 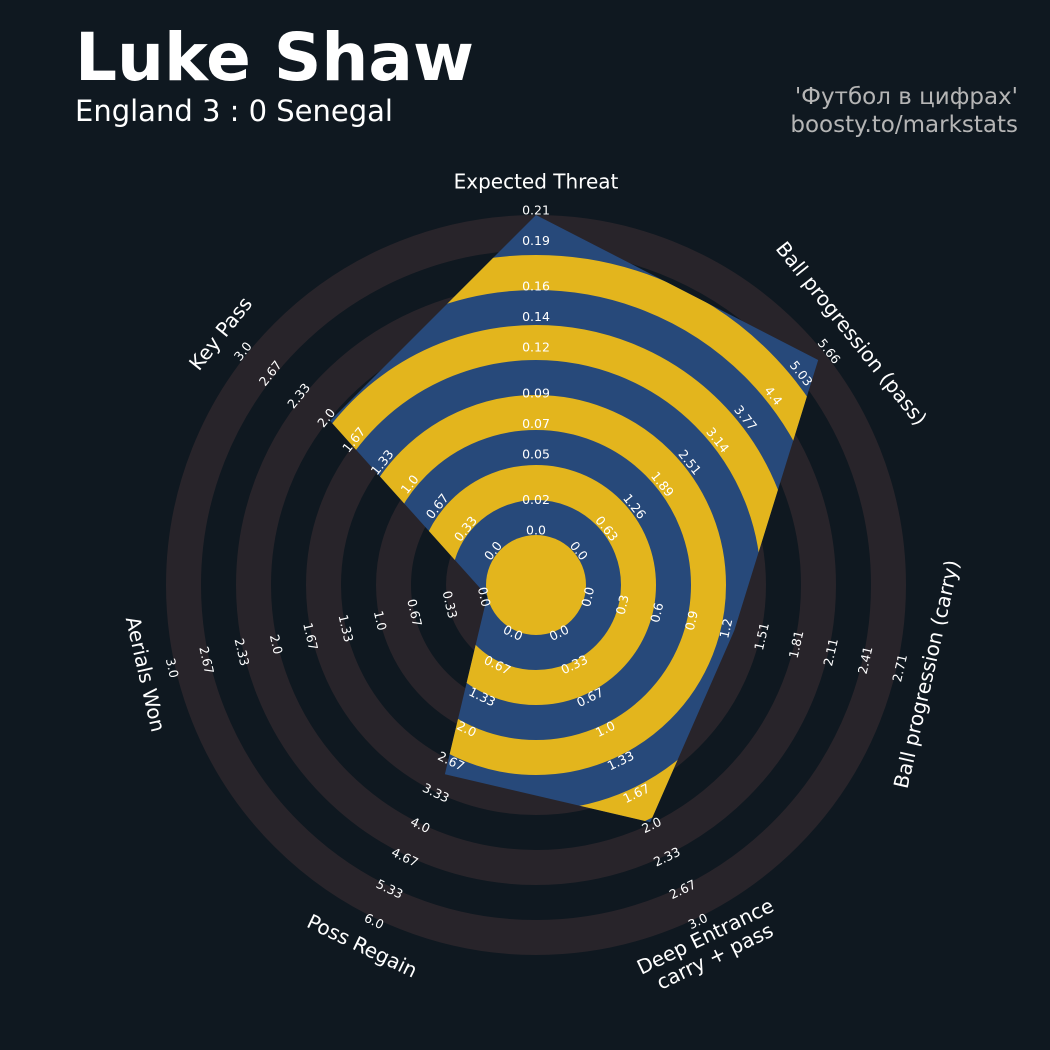 What do you see at coordinates (536, 210) in the screenshot?
I see `tick-label: 0.21` at bounding box center [536, 210].